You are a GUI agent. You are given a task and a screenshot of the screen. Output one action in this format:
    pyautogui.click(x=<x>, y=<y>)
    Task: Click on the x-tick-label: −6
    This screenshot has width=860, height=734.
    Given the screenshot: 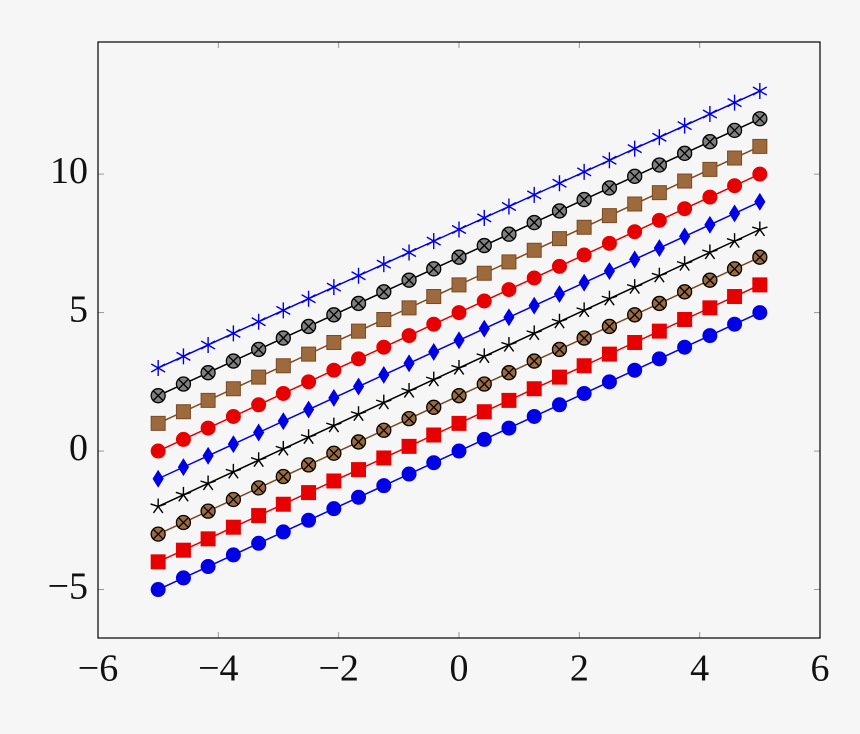 What is the action you would take?
    pyautogui.click(x=98, y=669)
    